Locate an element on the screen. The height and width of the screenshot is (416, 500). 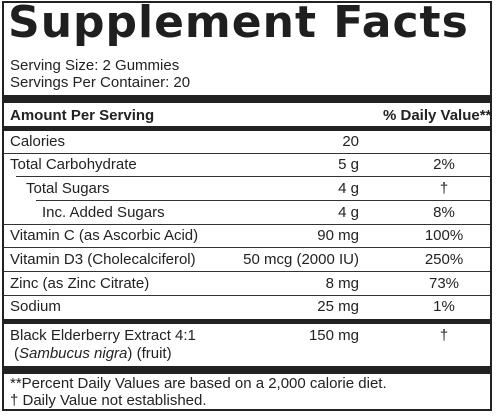
section-divider is located at coordinates (247, 321).